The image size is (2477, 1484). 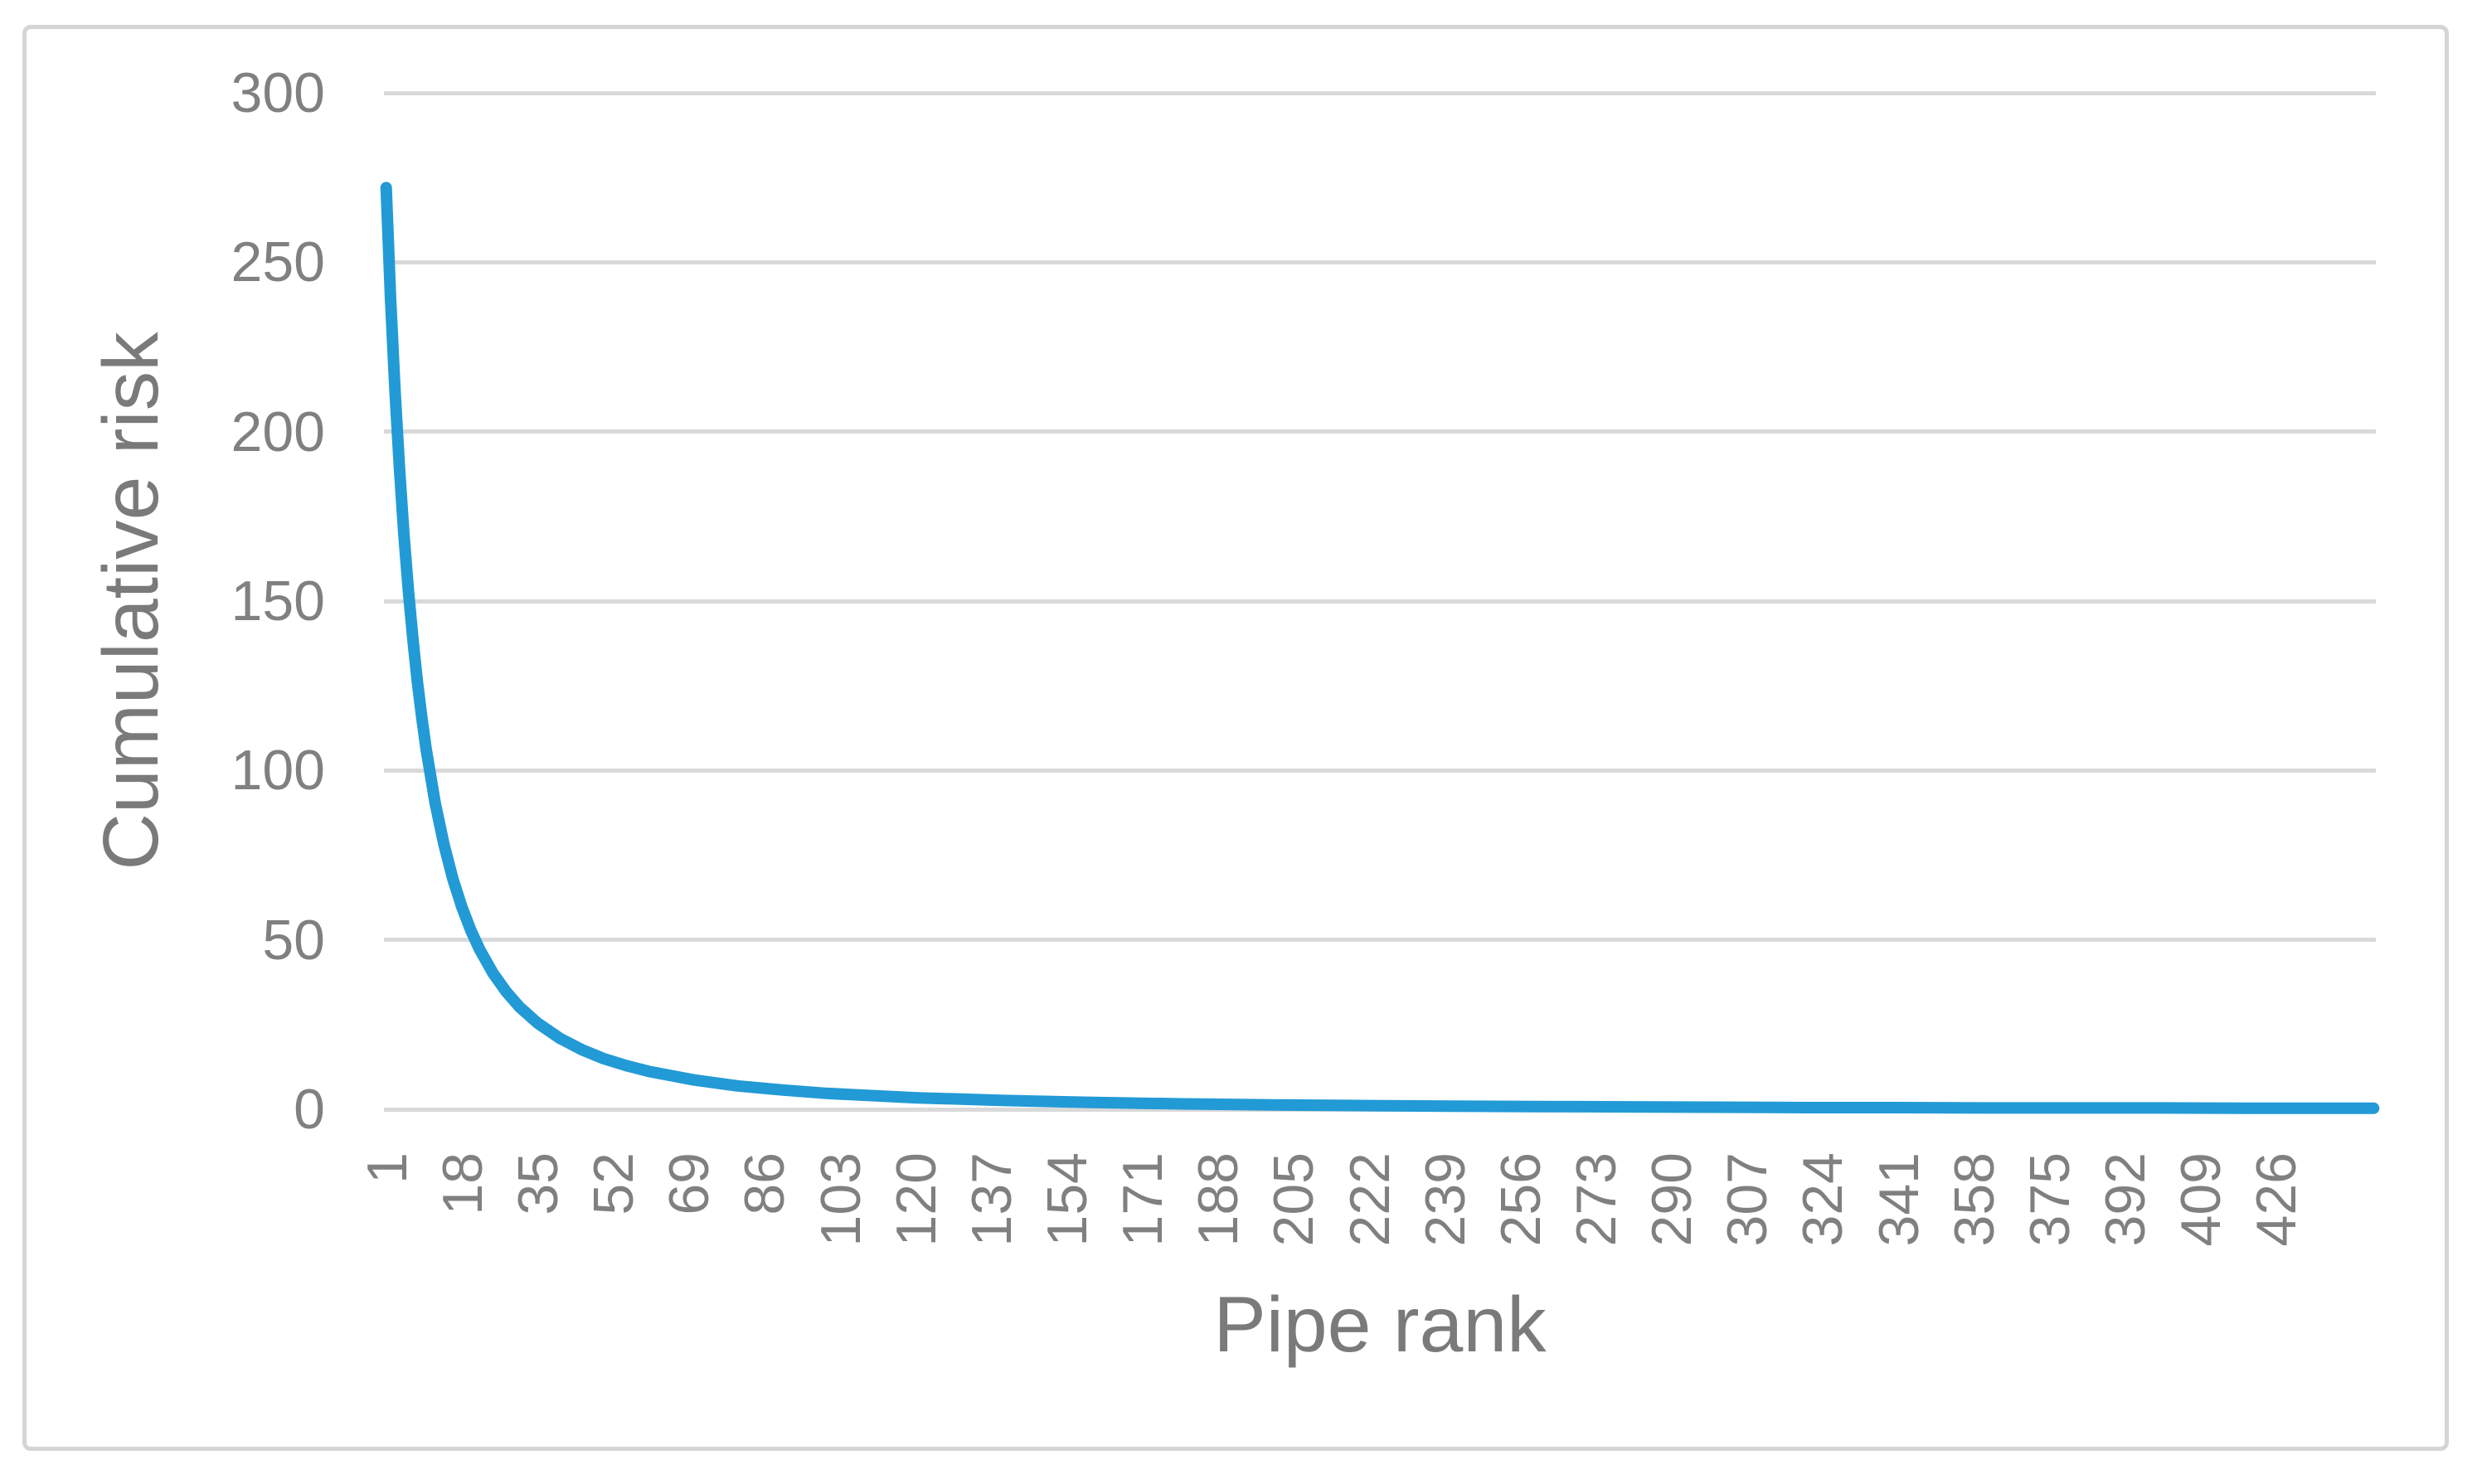 I want to click on x-tick-label-text: 426, so click(x=2277, y=1199).